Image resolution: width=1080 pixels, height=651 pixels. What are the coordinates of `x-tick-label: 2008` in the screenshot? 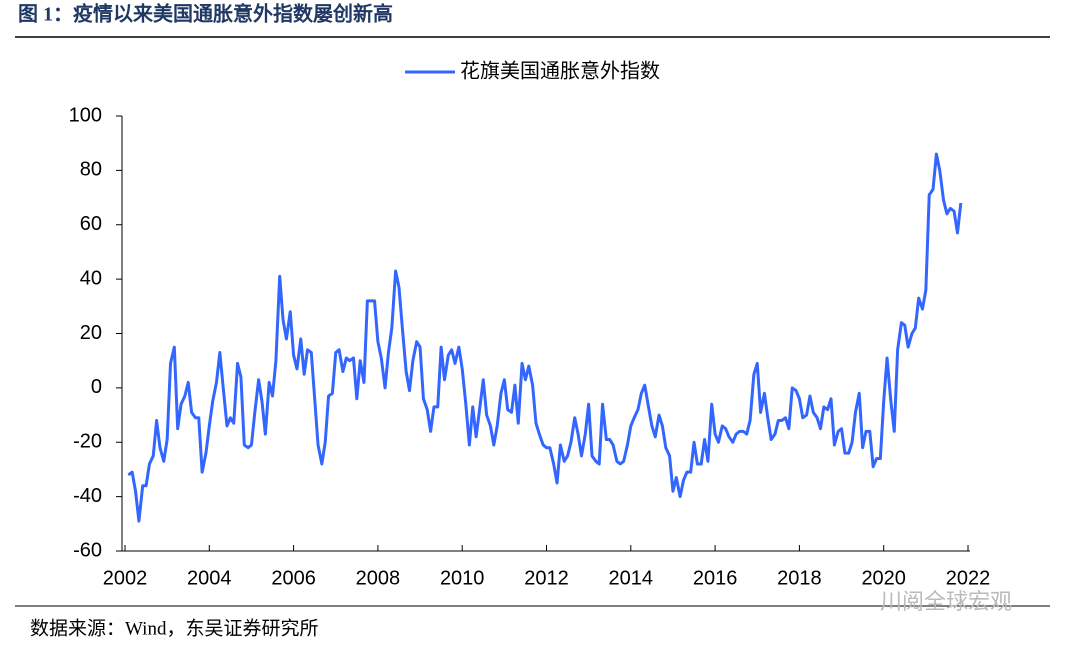 It's located at (378, 578).